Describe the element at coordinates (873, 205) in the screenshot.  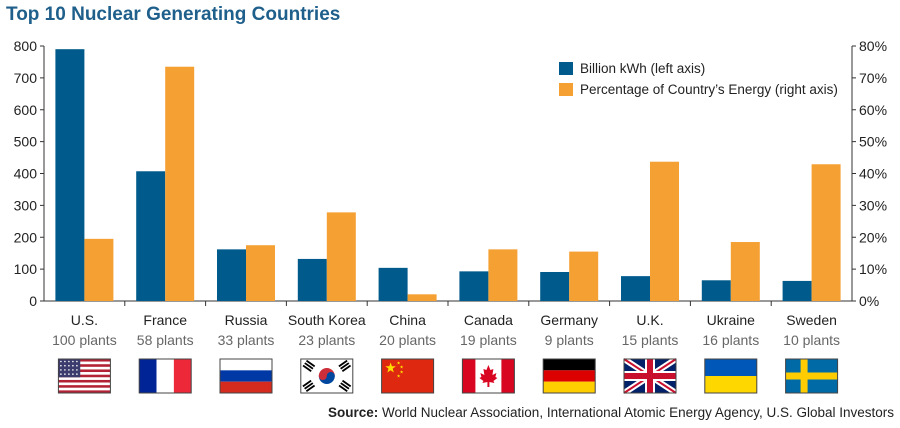
I see `right-tick-label: 30%` at that location.